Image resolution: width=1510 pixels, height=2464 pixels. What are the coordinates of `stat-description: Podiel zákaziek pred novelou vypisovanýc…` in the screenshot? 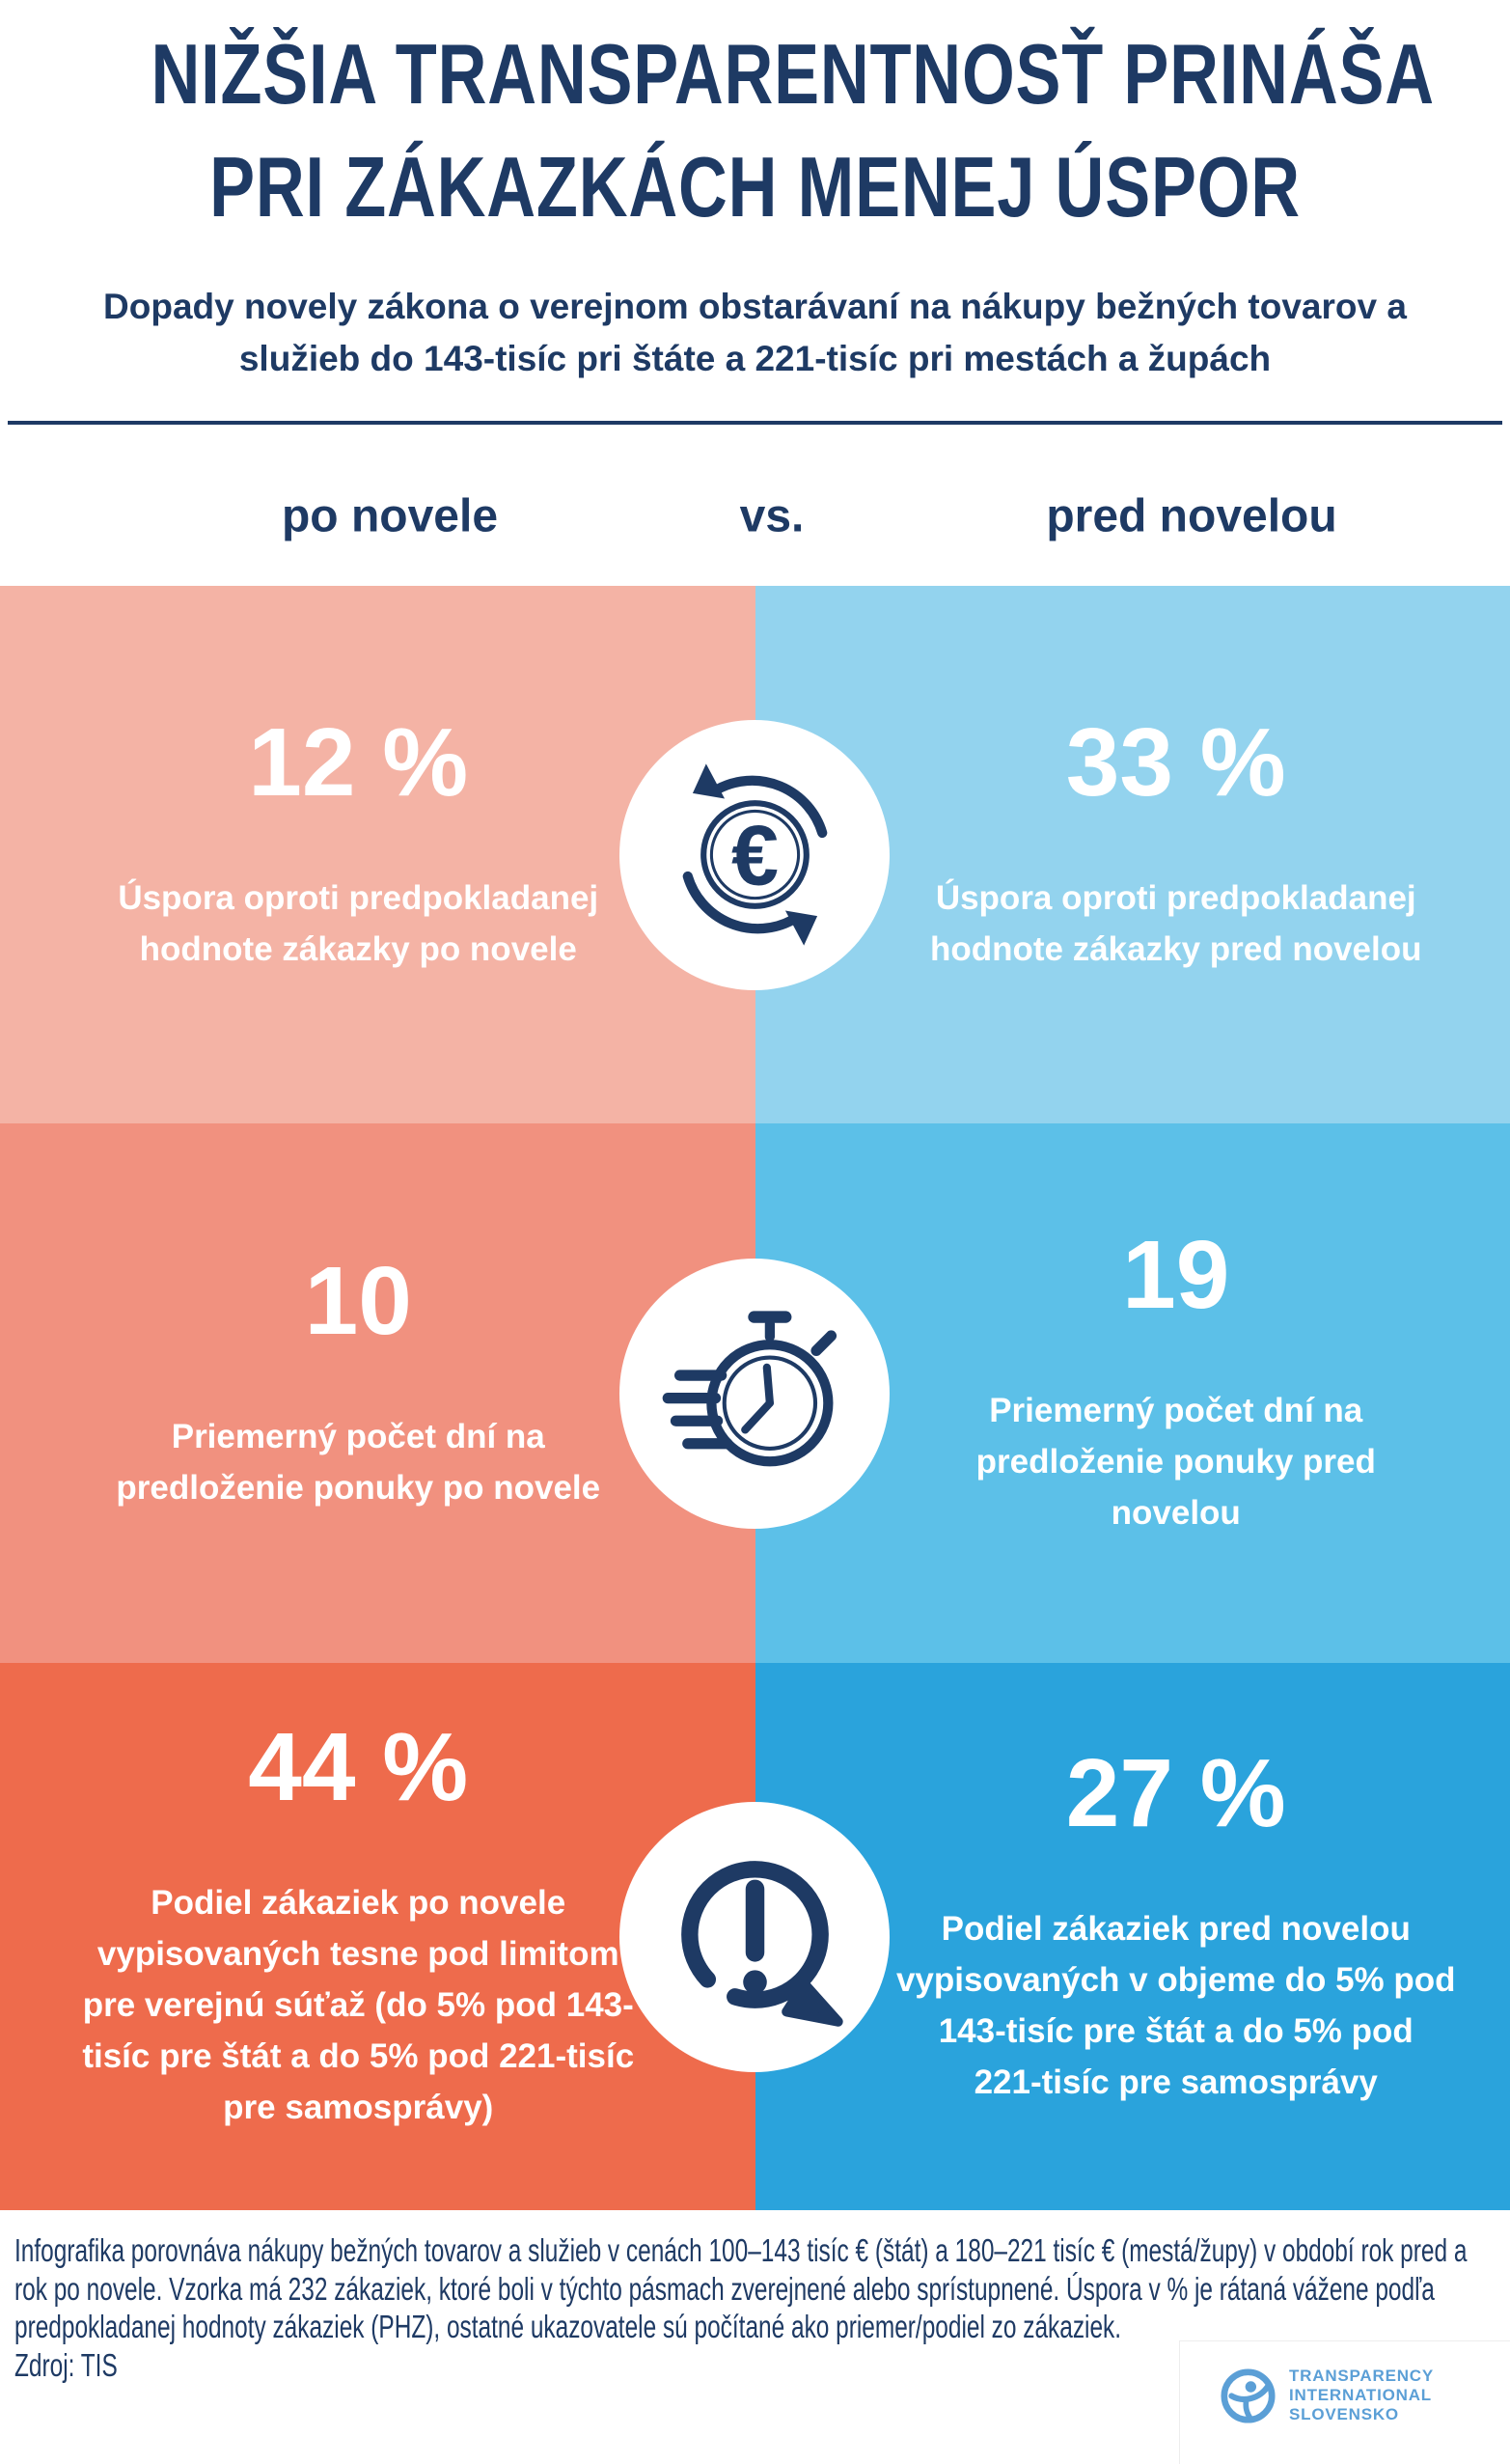 It's located at (1176, 2005).